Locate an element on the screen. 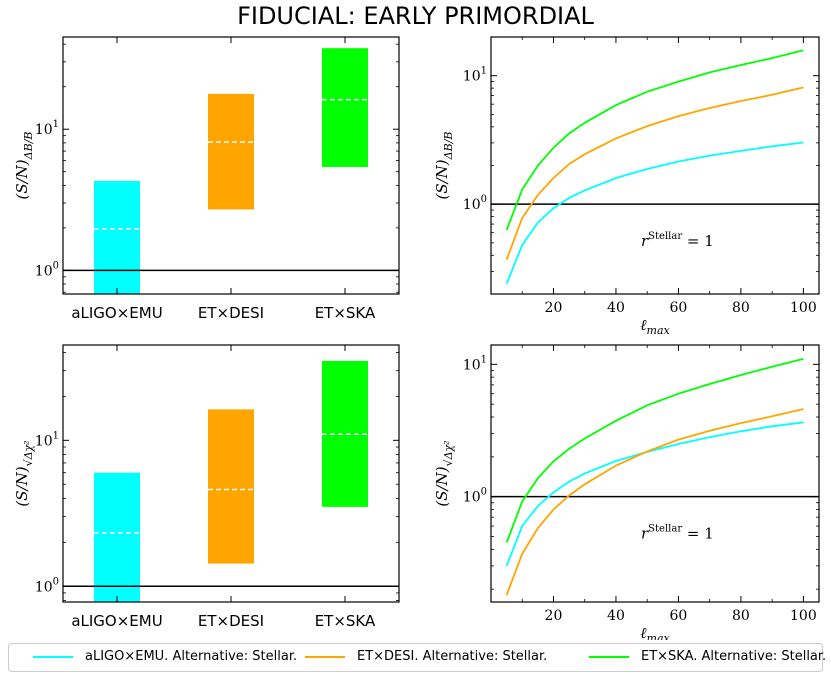 The image size is (831, 680). legend-label: ET×DESI. Alternative: Stellar. is located at coordinates (452, 656).